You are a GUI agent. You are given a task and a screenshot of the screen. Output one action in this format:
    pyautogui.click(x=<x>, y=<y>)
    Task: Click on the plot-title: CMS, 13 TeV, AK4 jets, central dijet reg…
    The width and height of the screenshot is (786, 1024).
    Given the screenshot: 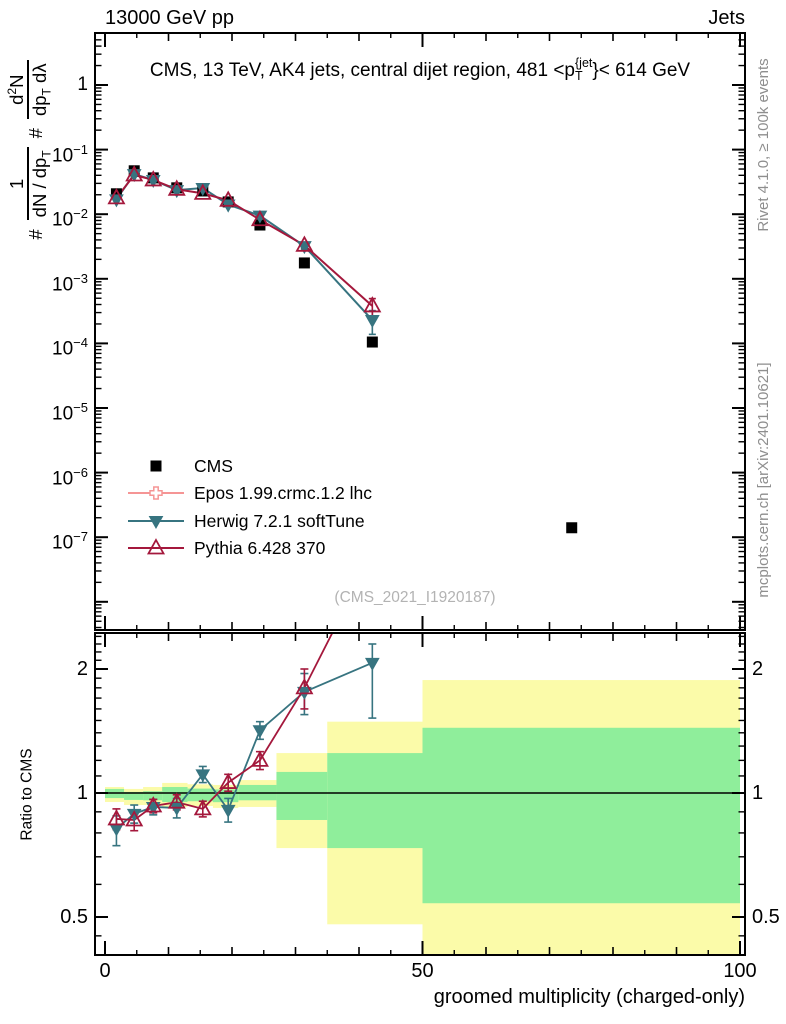 What is the action you would take?
    pyautogui.click(x=420, y=70)
    